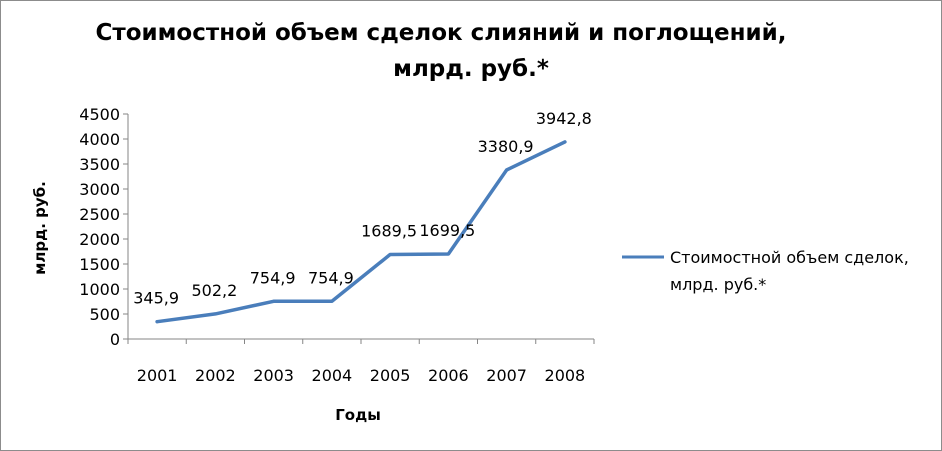 The height and width of the screenshot is (451, 942). Describe the element at coordinates (157, 375) in the screenshot. I see `x-tick-label: 2001` at that location.